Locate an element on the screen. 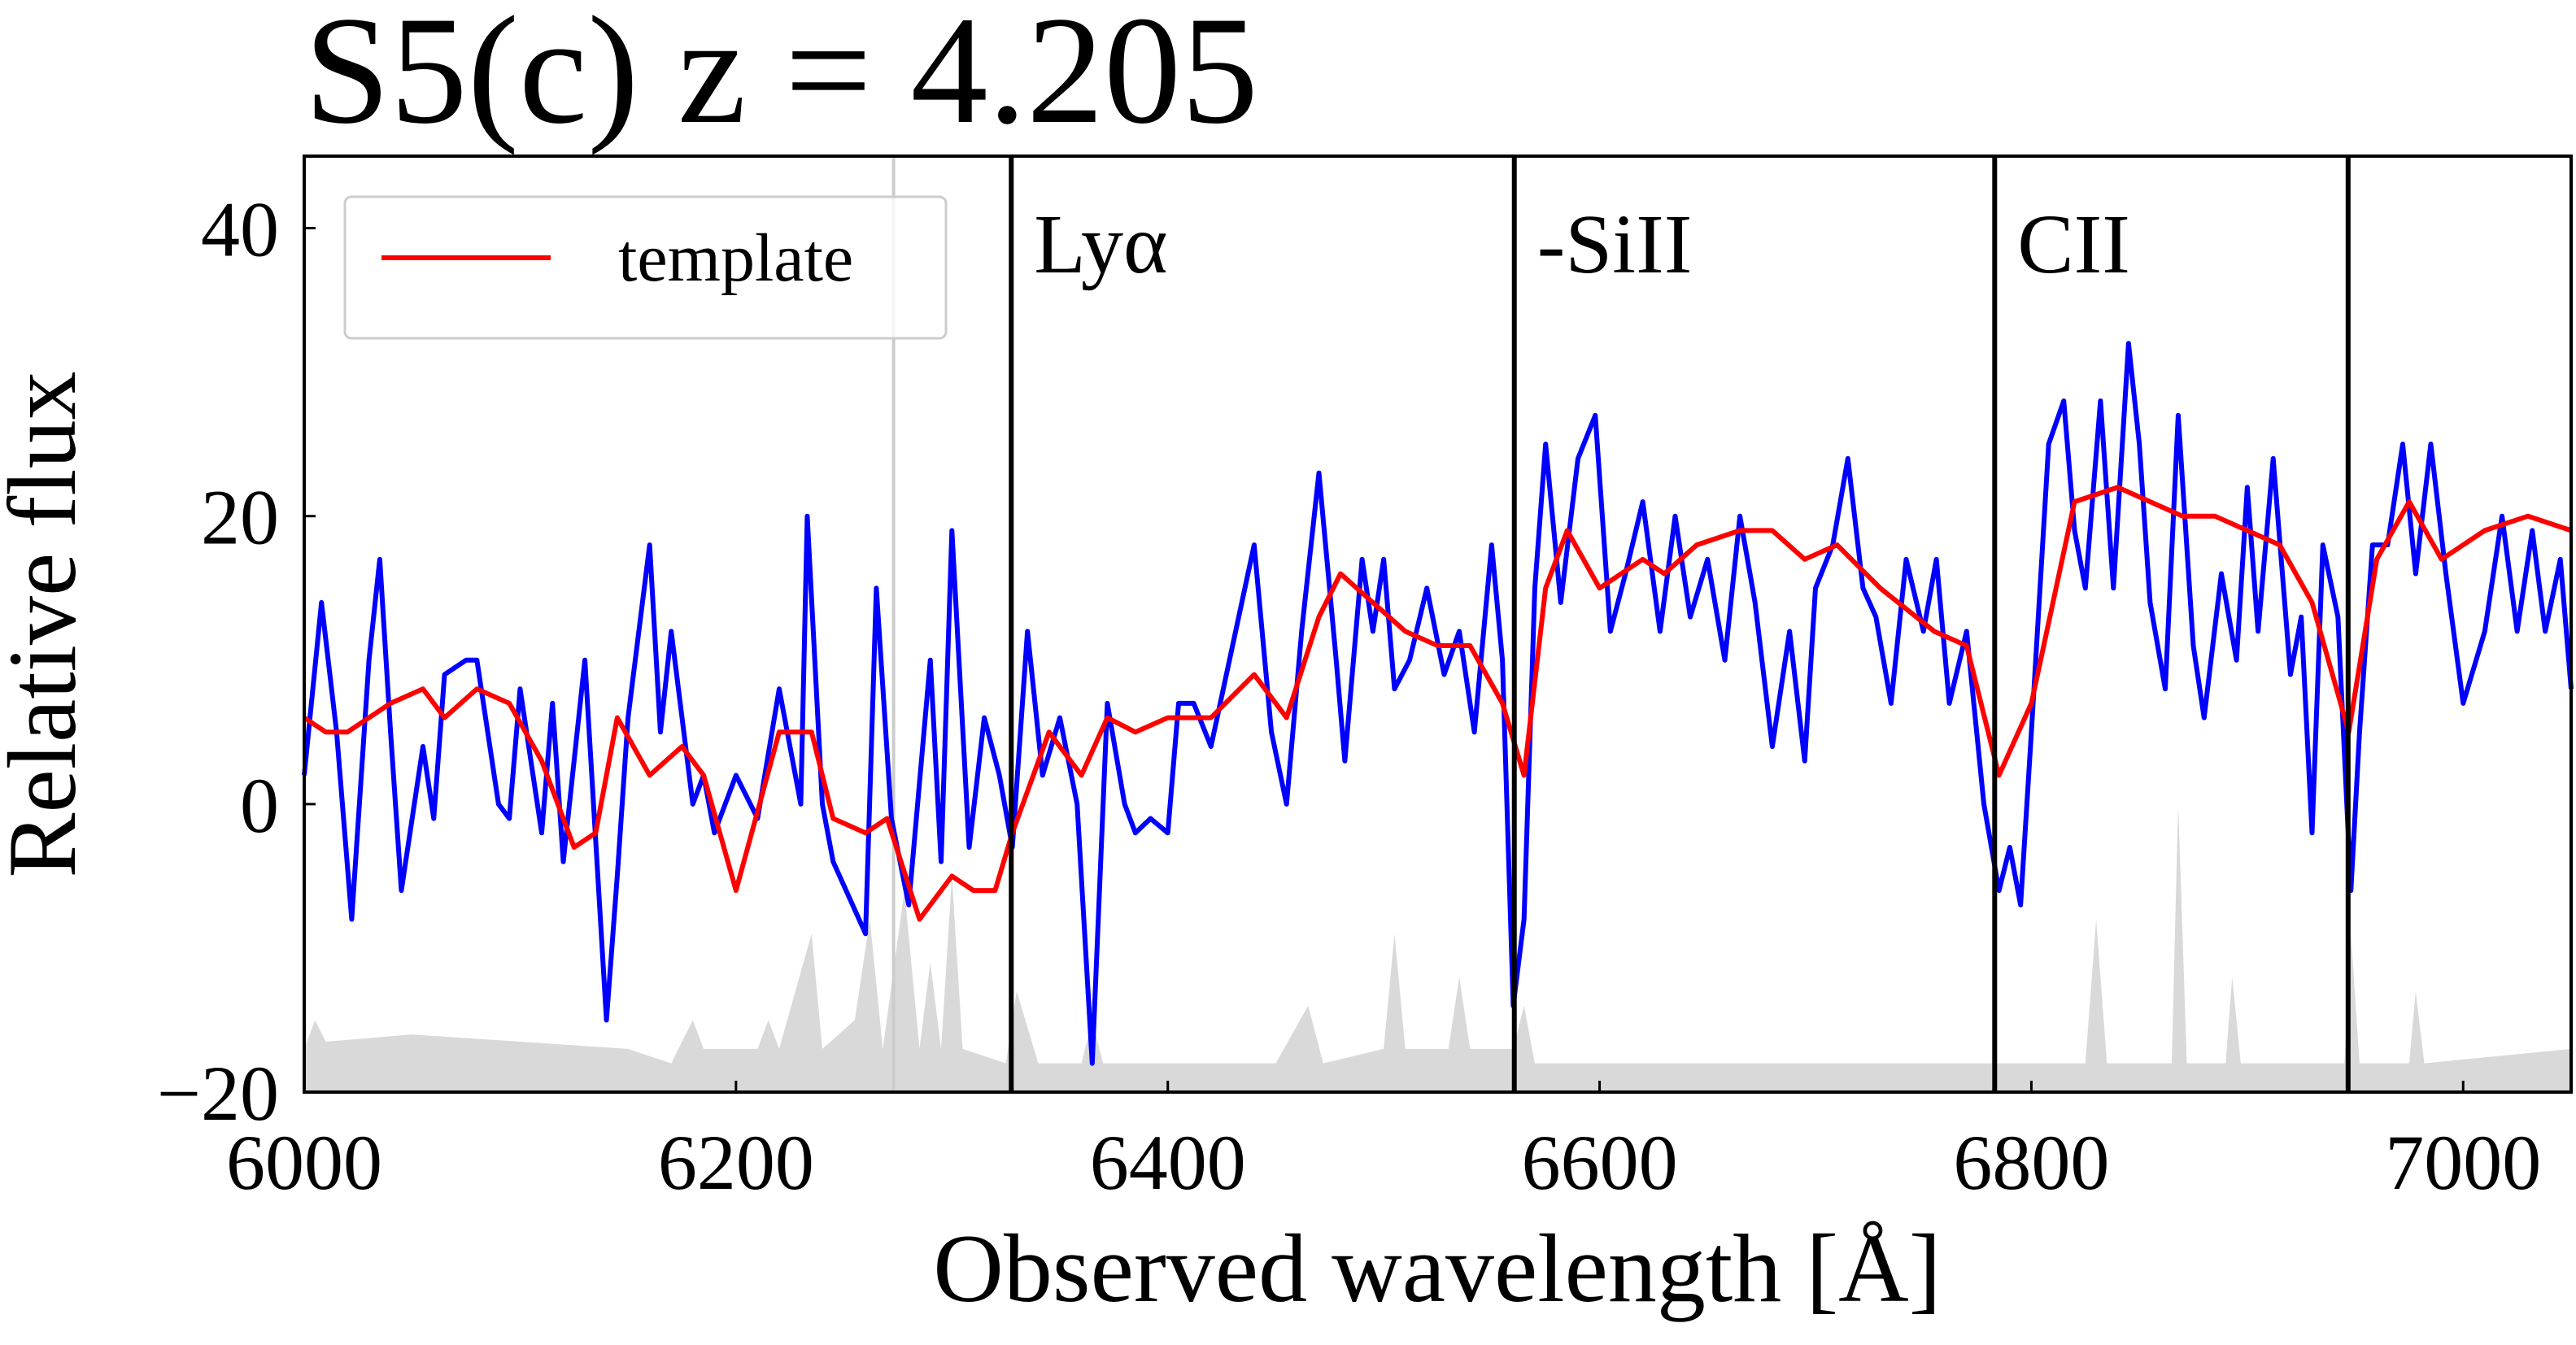  y-tick-label: 40 is located at coordinates (240, 230).